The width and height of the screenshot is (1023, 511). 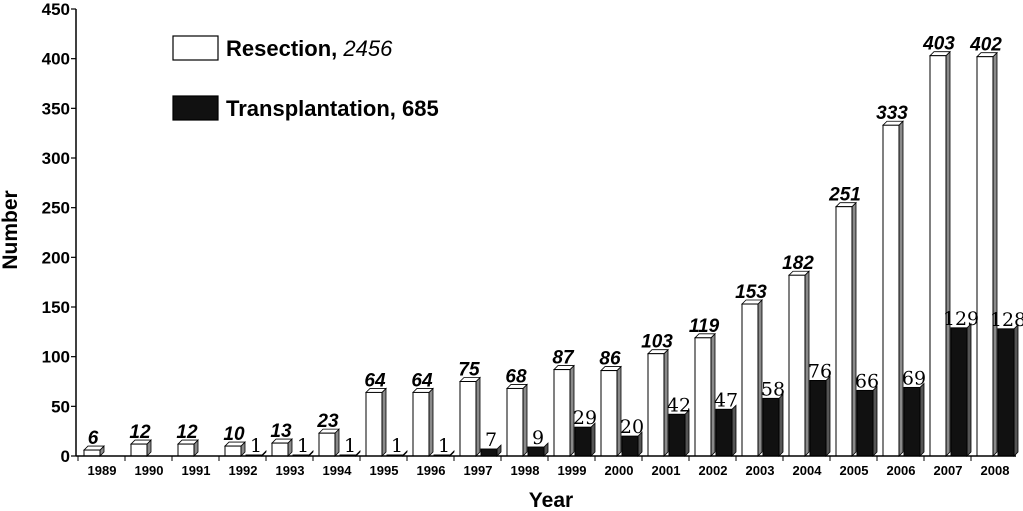 I want to click on data-label-transplantation: 129, so click(x=961, y=319).